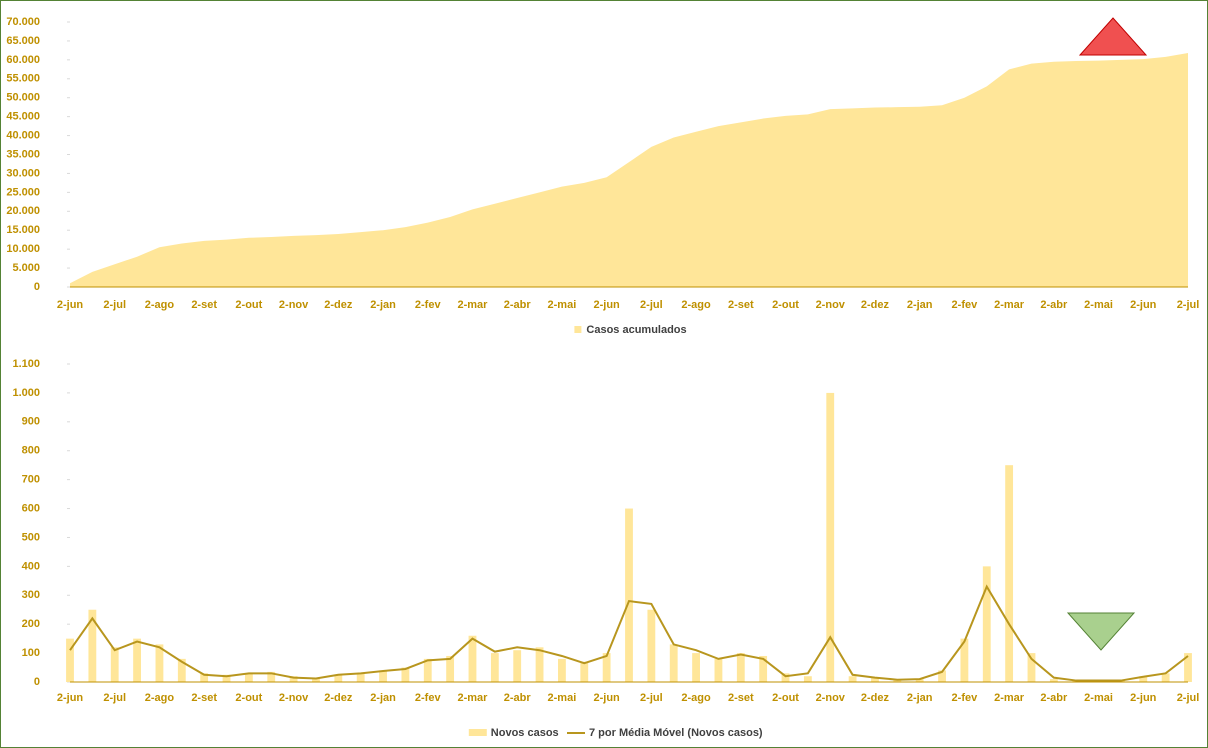 This screenshot has width=1208, height=748. Describe the element at coordinates (26, 393) in the screenshot. I see `y-tick-label: 1.000` at that location.